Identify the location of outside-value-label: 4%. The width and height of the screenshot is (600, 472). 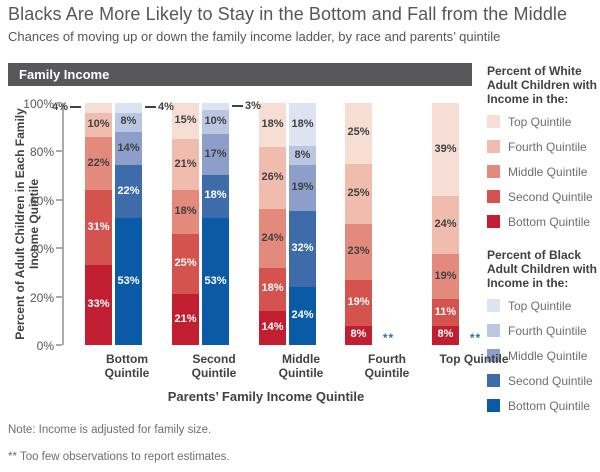
(158, 107).